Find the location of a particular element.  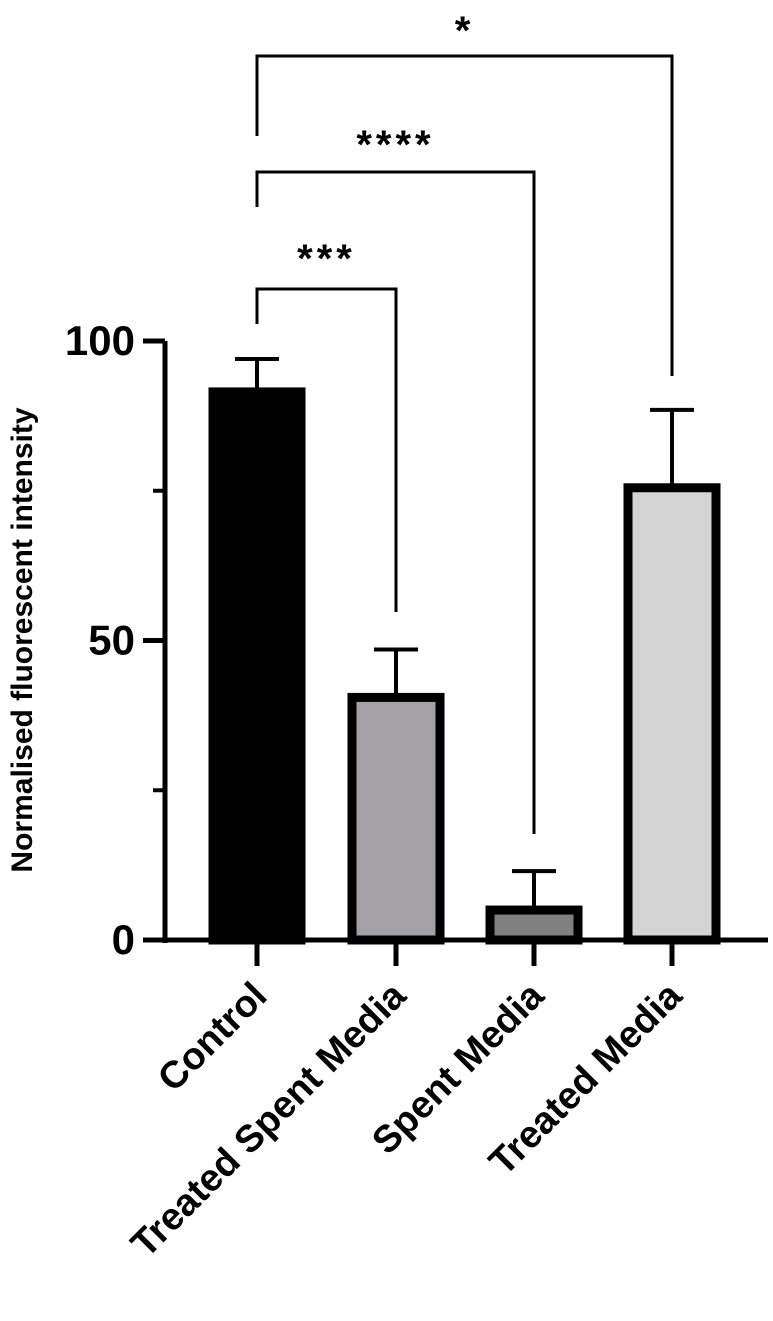

bar-spent-media is located at coordinates (534, 925).